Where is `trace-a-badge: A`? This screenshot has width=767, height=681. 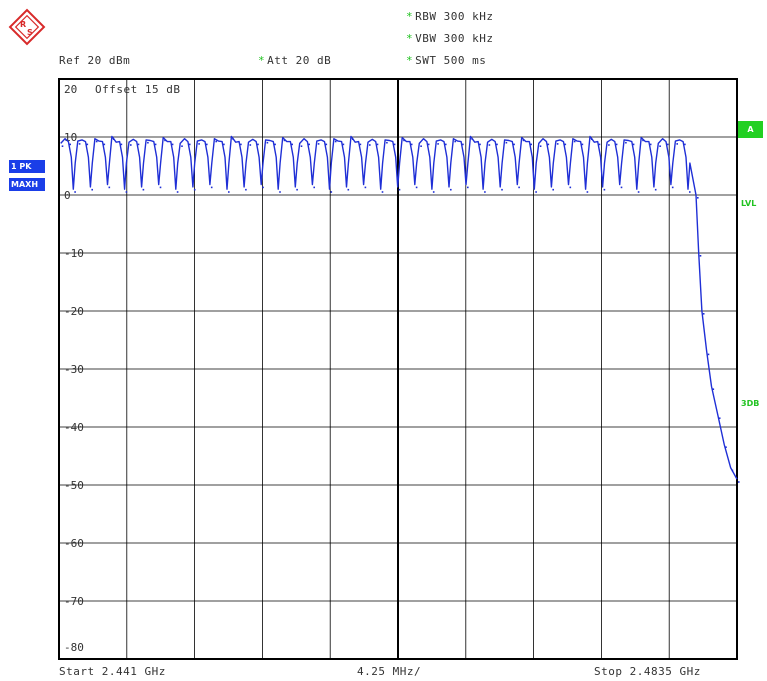 trace-a-badge: A is located at coordinates (750, 129).